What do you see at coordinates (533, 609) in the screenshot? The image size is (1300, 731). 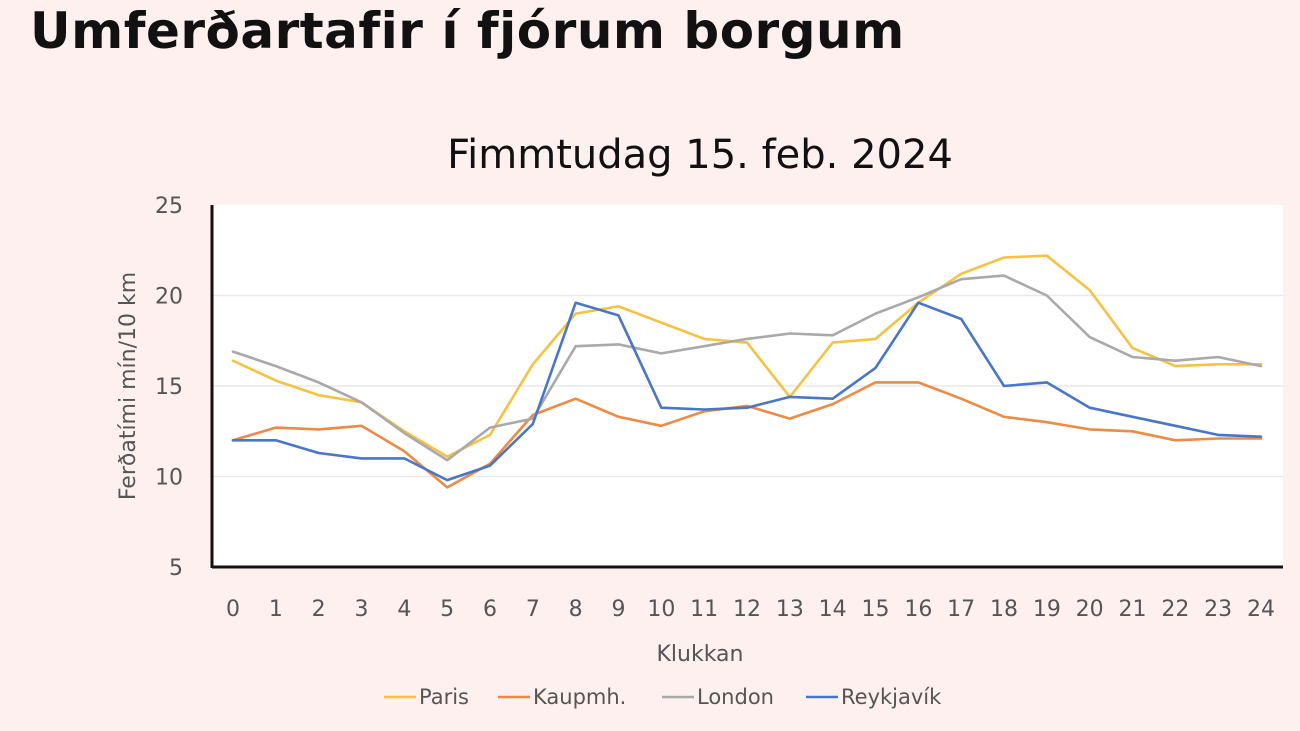 I see `x-tick-label: 7` at bounding box center [533, 609].